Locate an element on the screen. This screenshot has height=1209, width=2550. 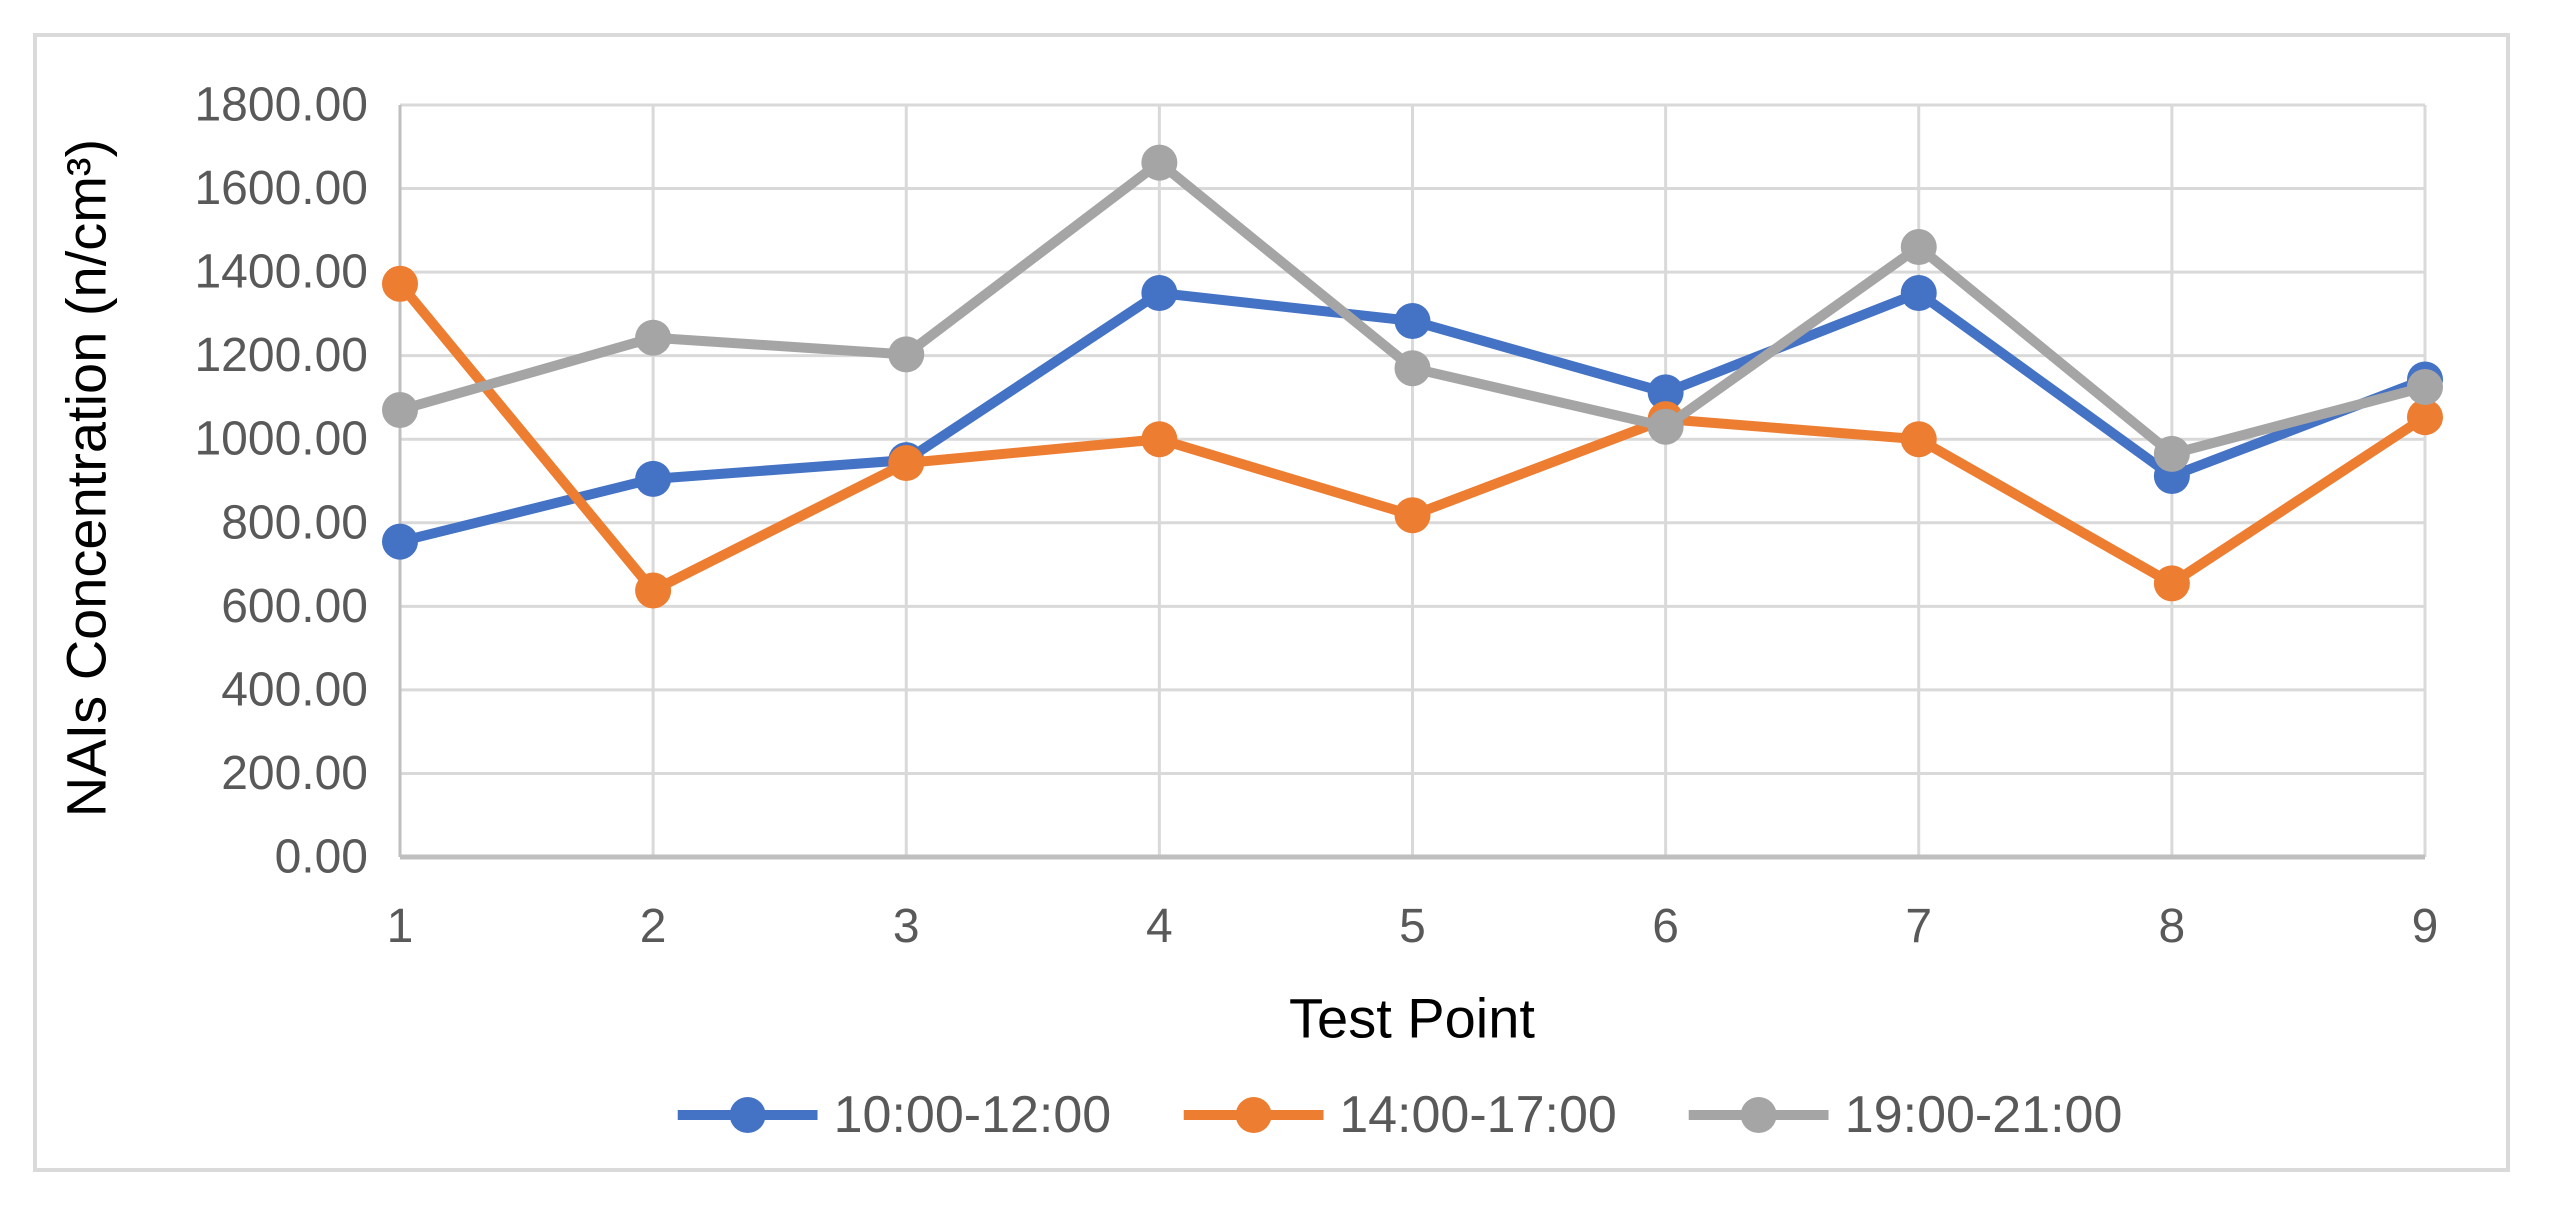
y-tick-label: 1400.00 is located at coordinates (281, 272).